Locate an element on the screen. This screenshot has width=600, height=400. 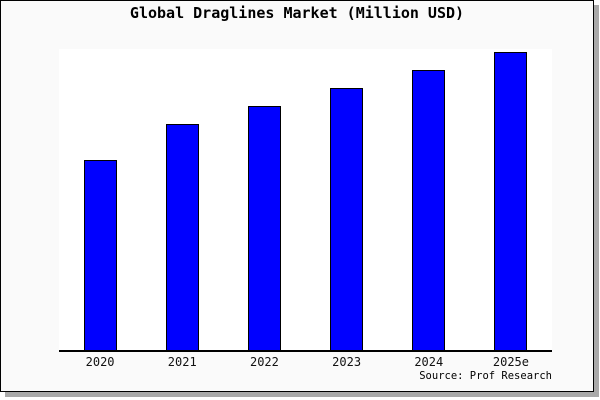
x-axis-labels: 2020 2021 2022 2023 2024 2025e is located at coordinates (305, 362).